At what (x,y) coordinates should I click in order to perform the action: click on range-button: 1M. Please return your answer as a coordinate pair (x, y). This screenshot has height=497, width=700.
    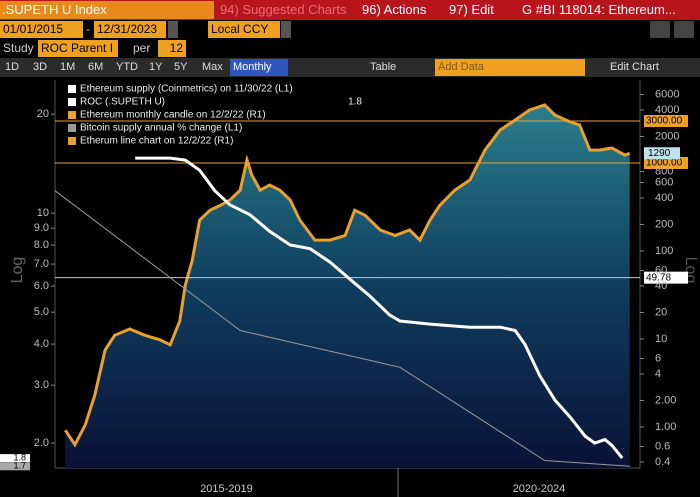
    Looking at the image, I should click on (68, 67).